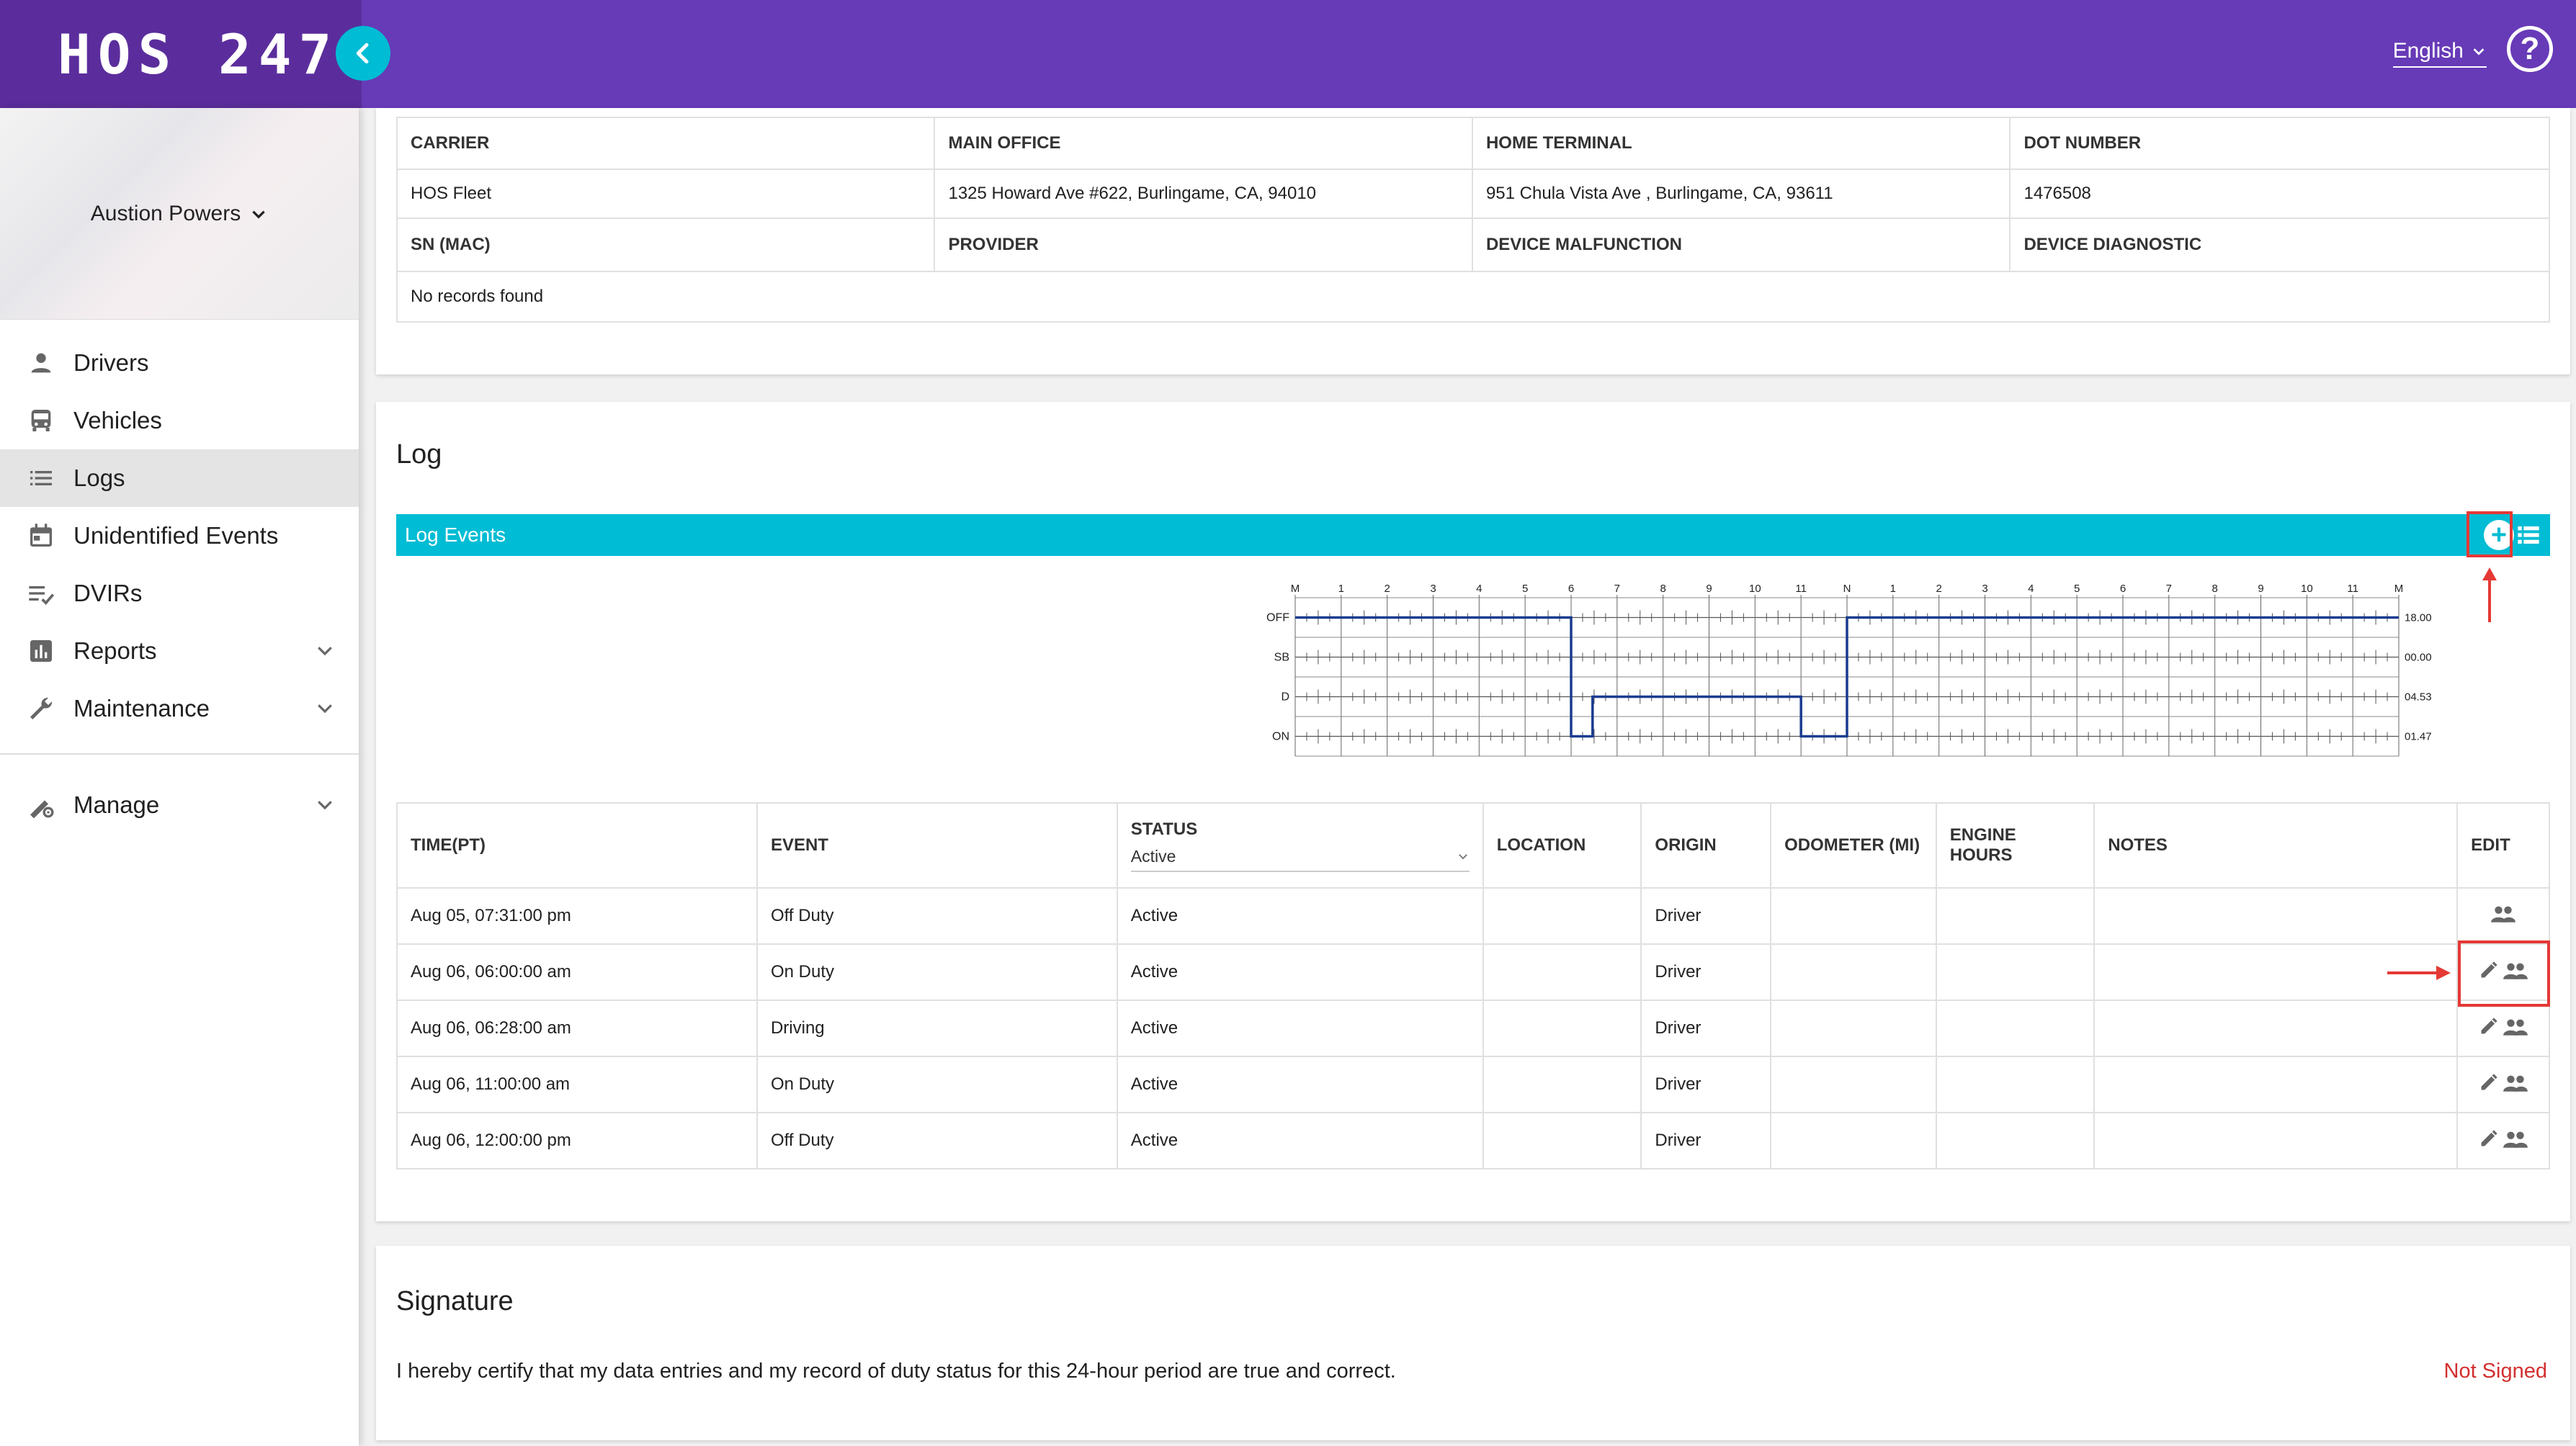 The height and width of the screenshot is (1446, 2576). What do you see at coordinates (1300, 859) in the screenshot?
I see `status-filter-select: Active` at bounding box center [1300, 859].